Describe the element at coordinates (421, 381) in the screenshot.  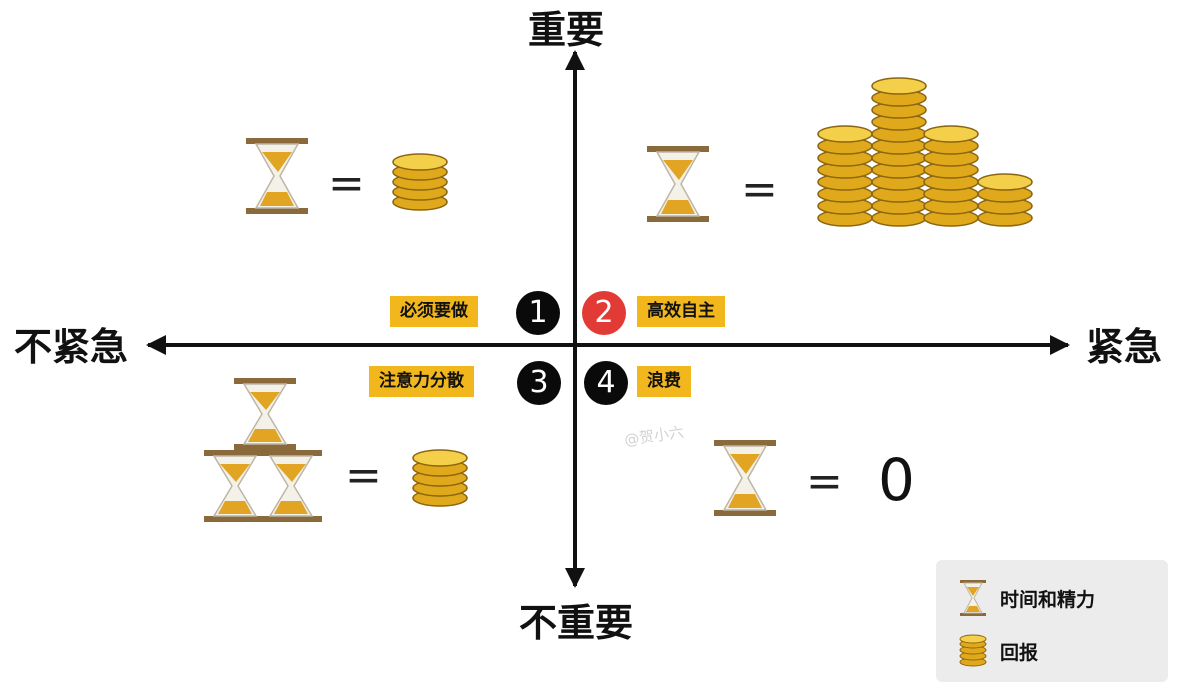
I see `quadrant-3-label: 注意力分散` at that location.